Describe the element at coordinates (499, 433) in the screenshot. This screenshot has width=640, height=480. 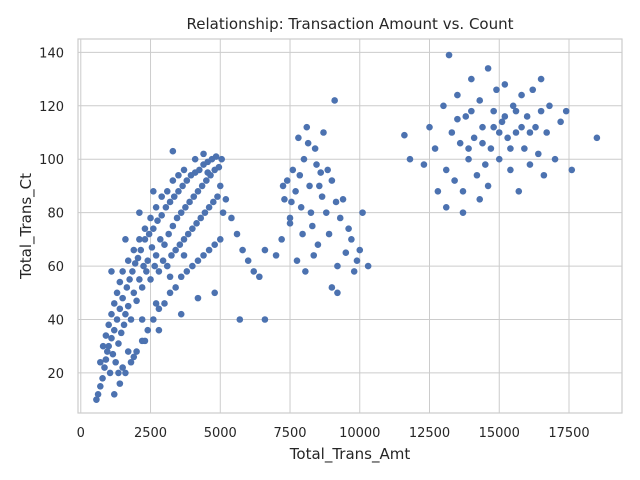
I see `x-tick-label: 15000` at that location.